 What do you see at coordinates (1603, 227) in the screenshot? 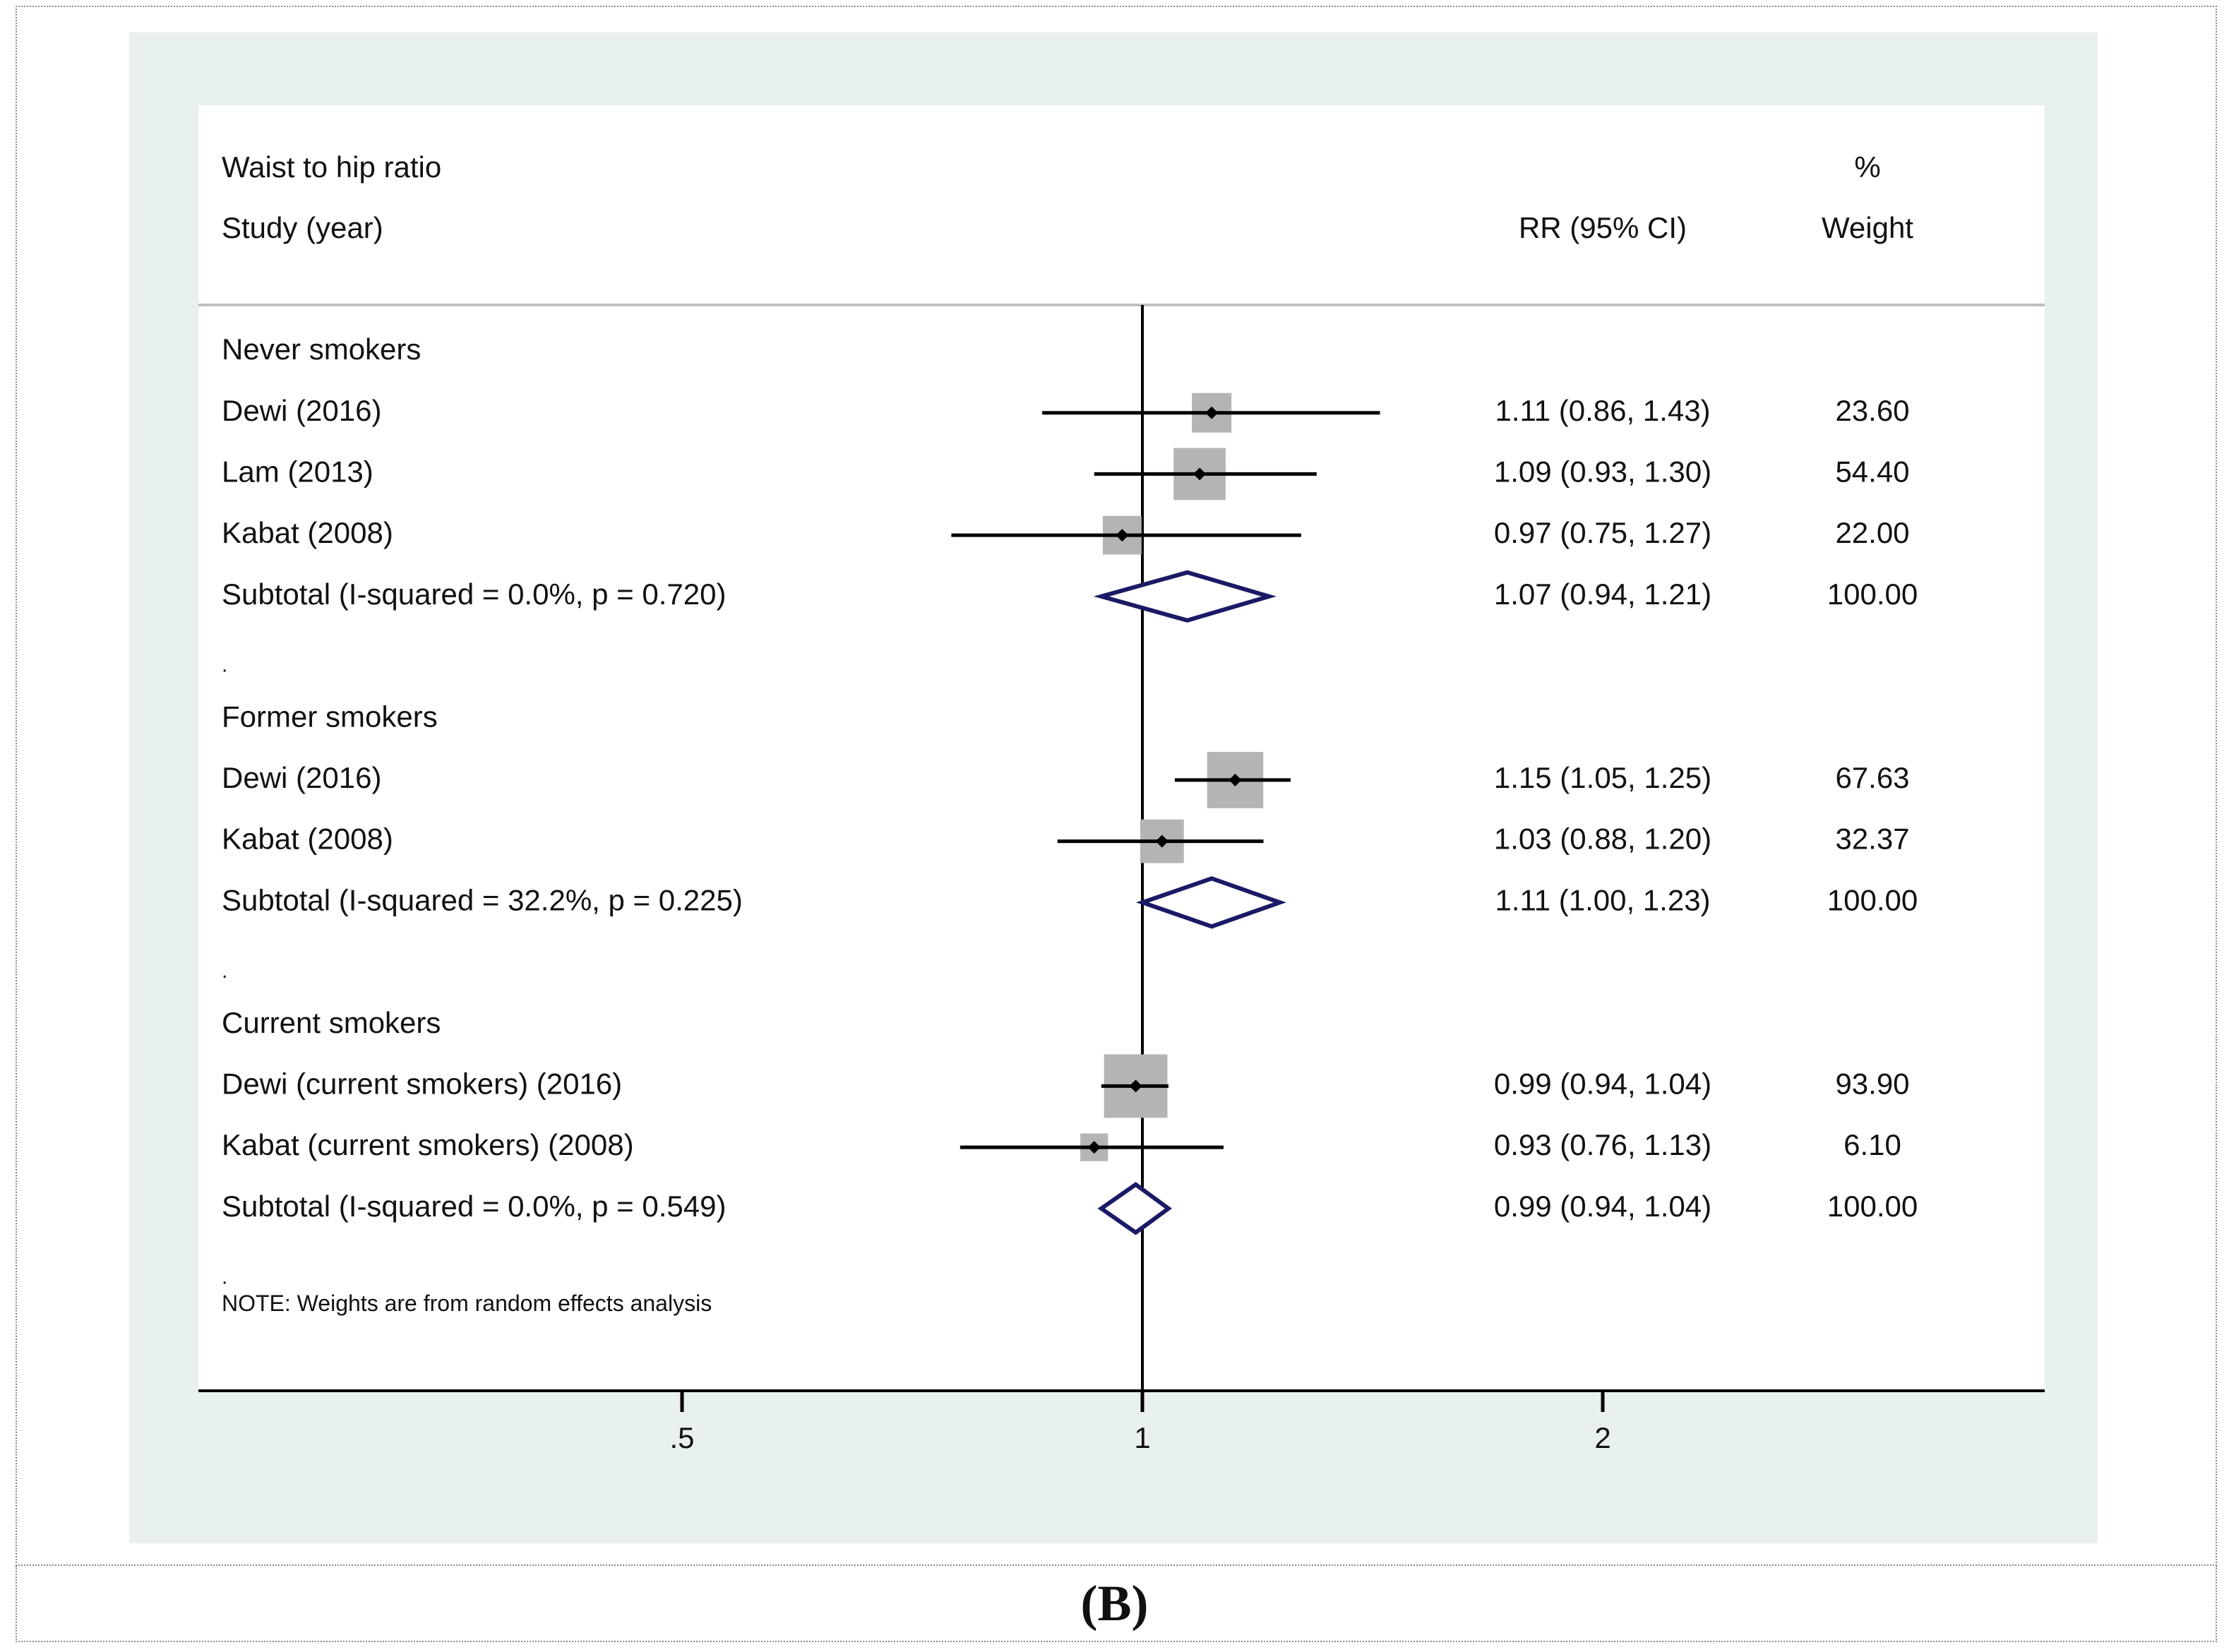
I see `effect-column-header: RR (95% CI)` at bounding box center [1603, 227].